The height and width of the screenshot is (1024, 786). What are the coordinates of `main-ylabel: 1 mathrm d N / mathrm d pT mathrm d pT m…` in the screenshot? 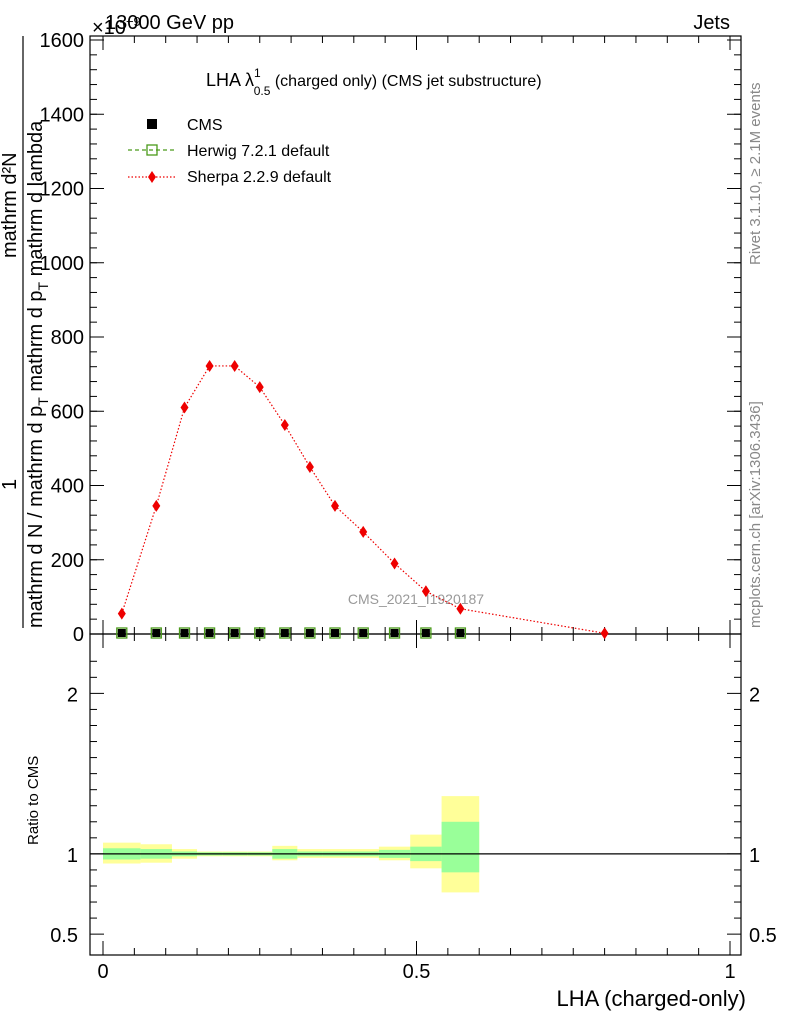 It's located at (25, 332).